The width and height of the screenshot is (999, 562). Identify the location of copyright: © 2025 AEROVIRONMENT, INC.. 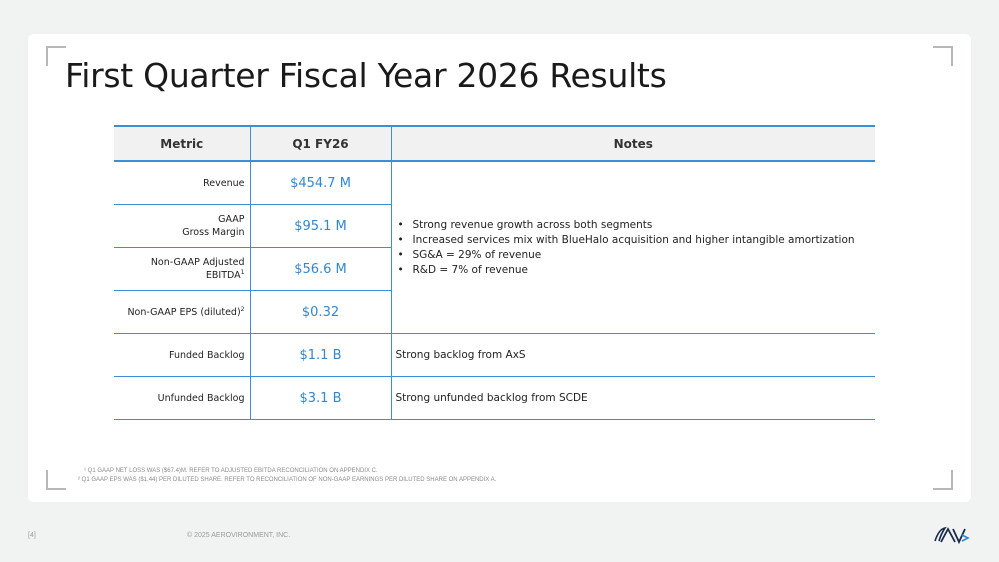
(239, 535).